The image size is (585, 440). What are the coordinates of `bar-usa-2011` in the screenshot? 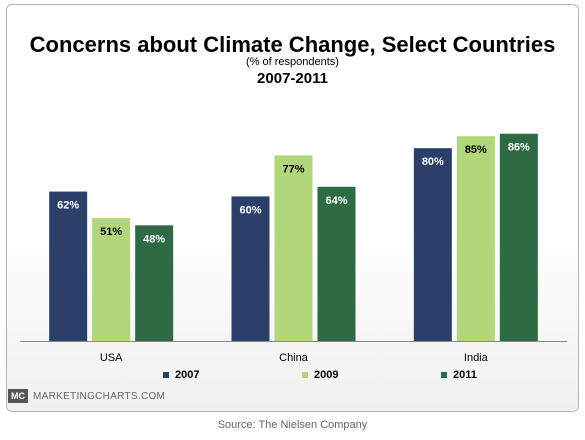 It's located at (154, 283).